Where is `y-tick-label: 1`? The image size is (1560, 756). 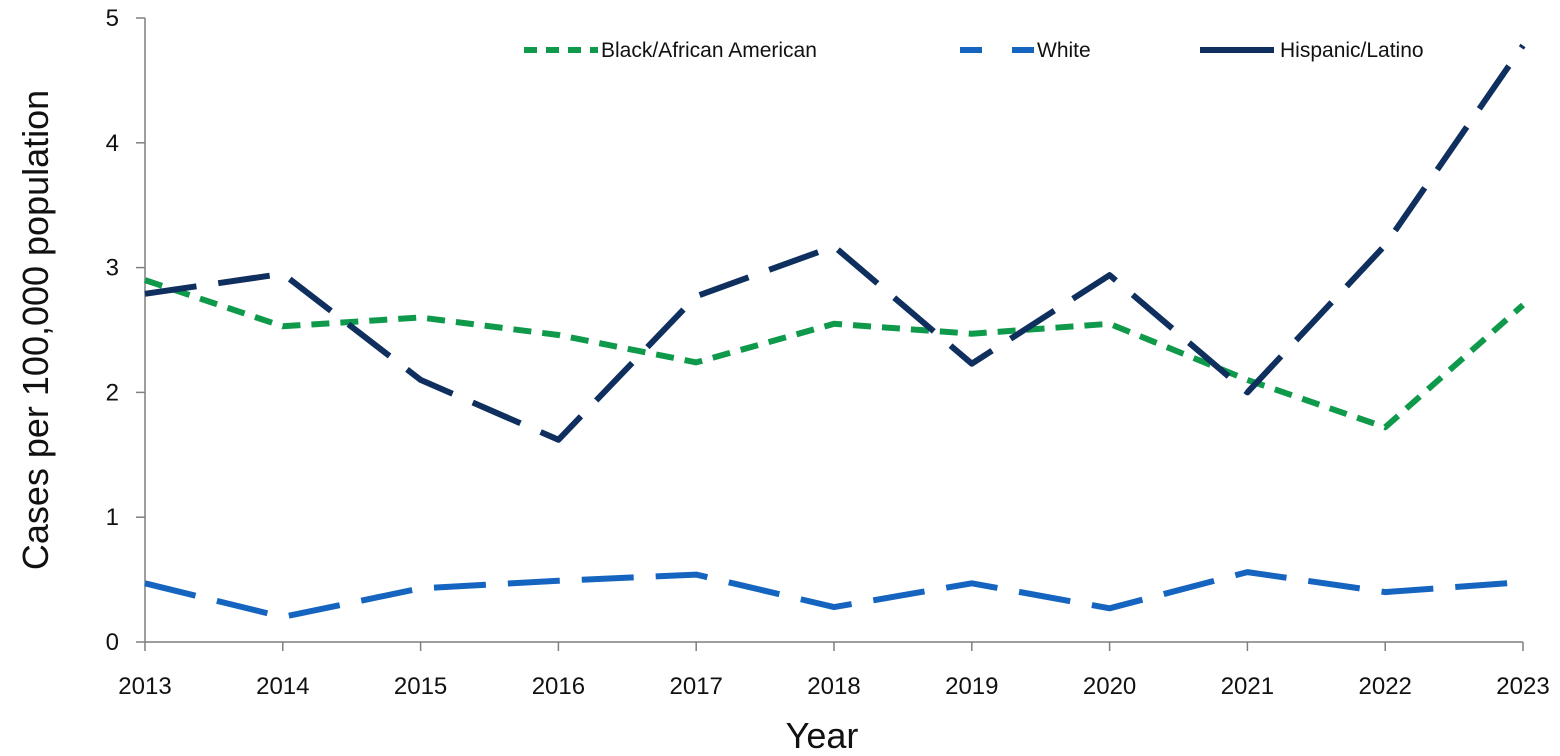 y-tick-label: 1 is located at coordinates (112, 517).